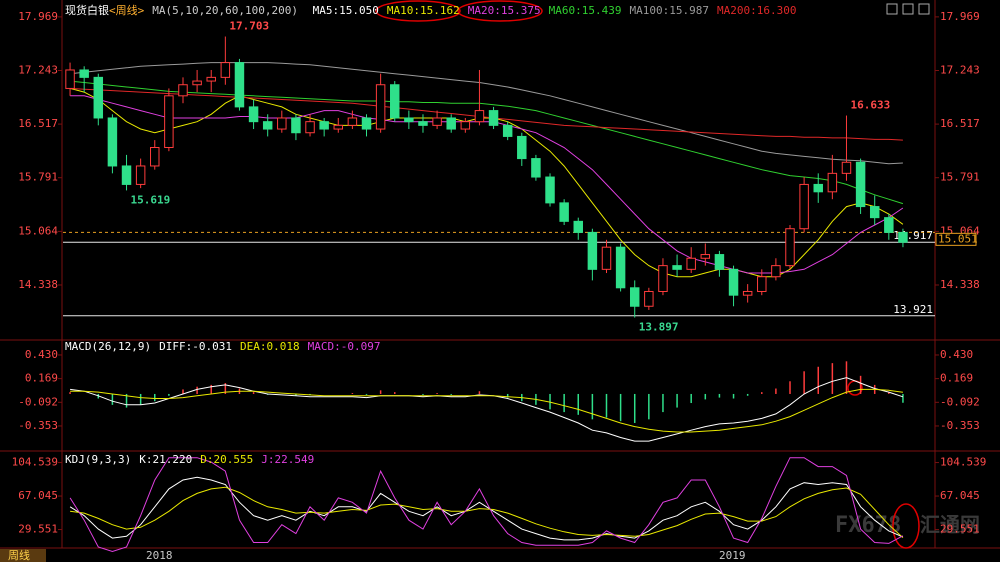 Image resolution: width=1000 pixels, height=562 pixels. I want to click on y-tick-label-right: 16.517, so click(960, 123).